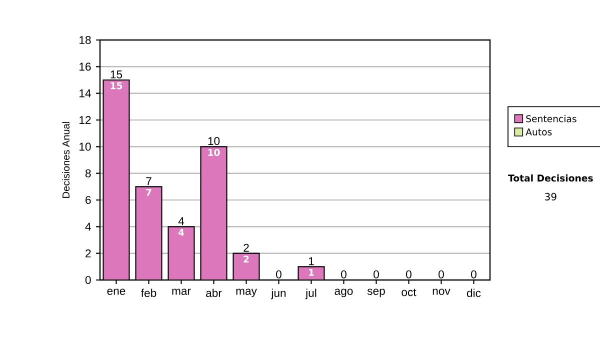 This screenshot has height=340, width=600. Describe the element at coordinates (88, 173) in the screenshot. I see `y-tick-label: 8` at that location.